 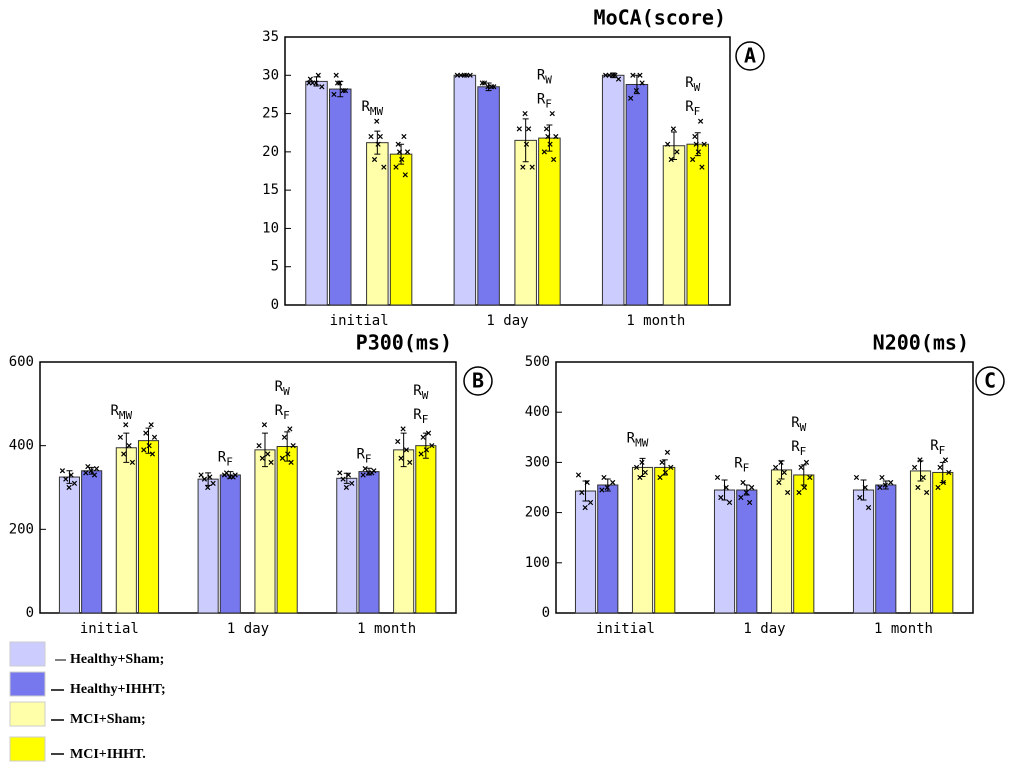 What do you see at coordinates (270, 190) in the screenshot?
I see `y-tick-label: 15` at bounding box center [270, 190].